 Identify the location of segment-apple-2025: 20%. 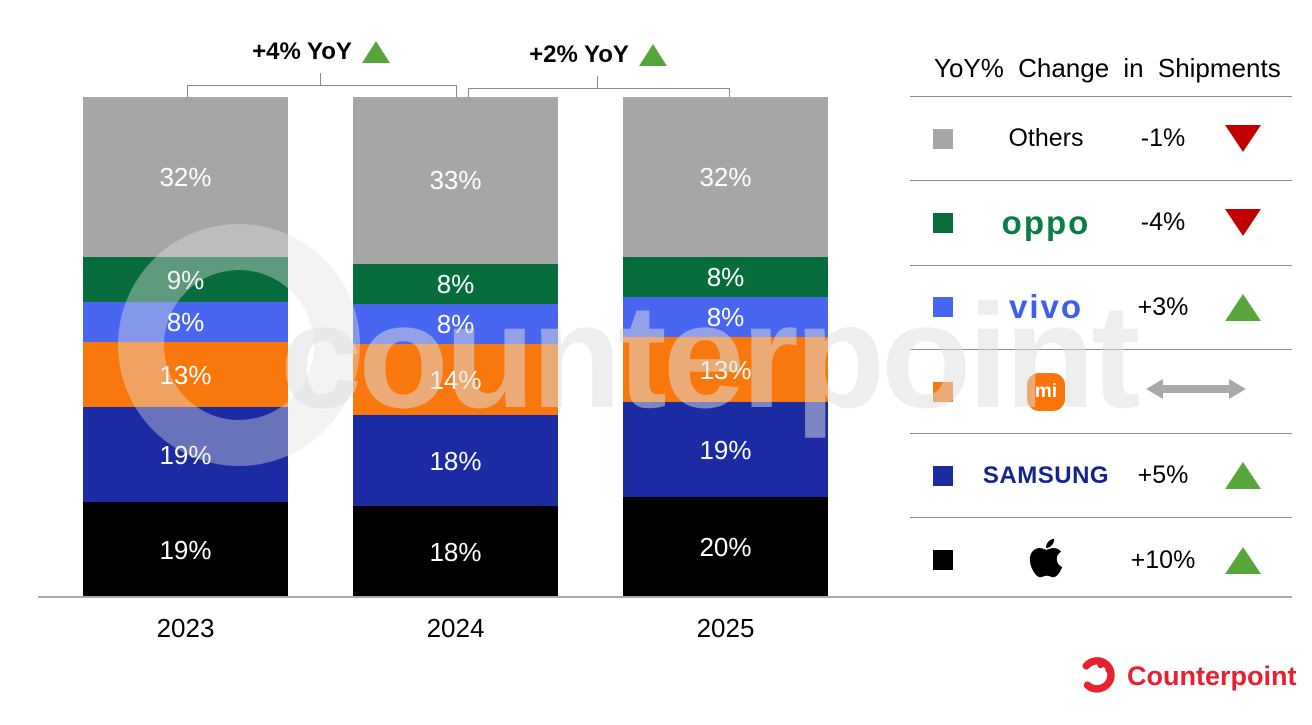
(725, 547).